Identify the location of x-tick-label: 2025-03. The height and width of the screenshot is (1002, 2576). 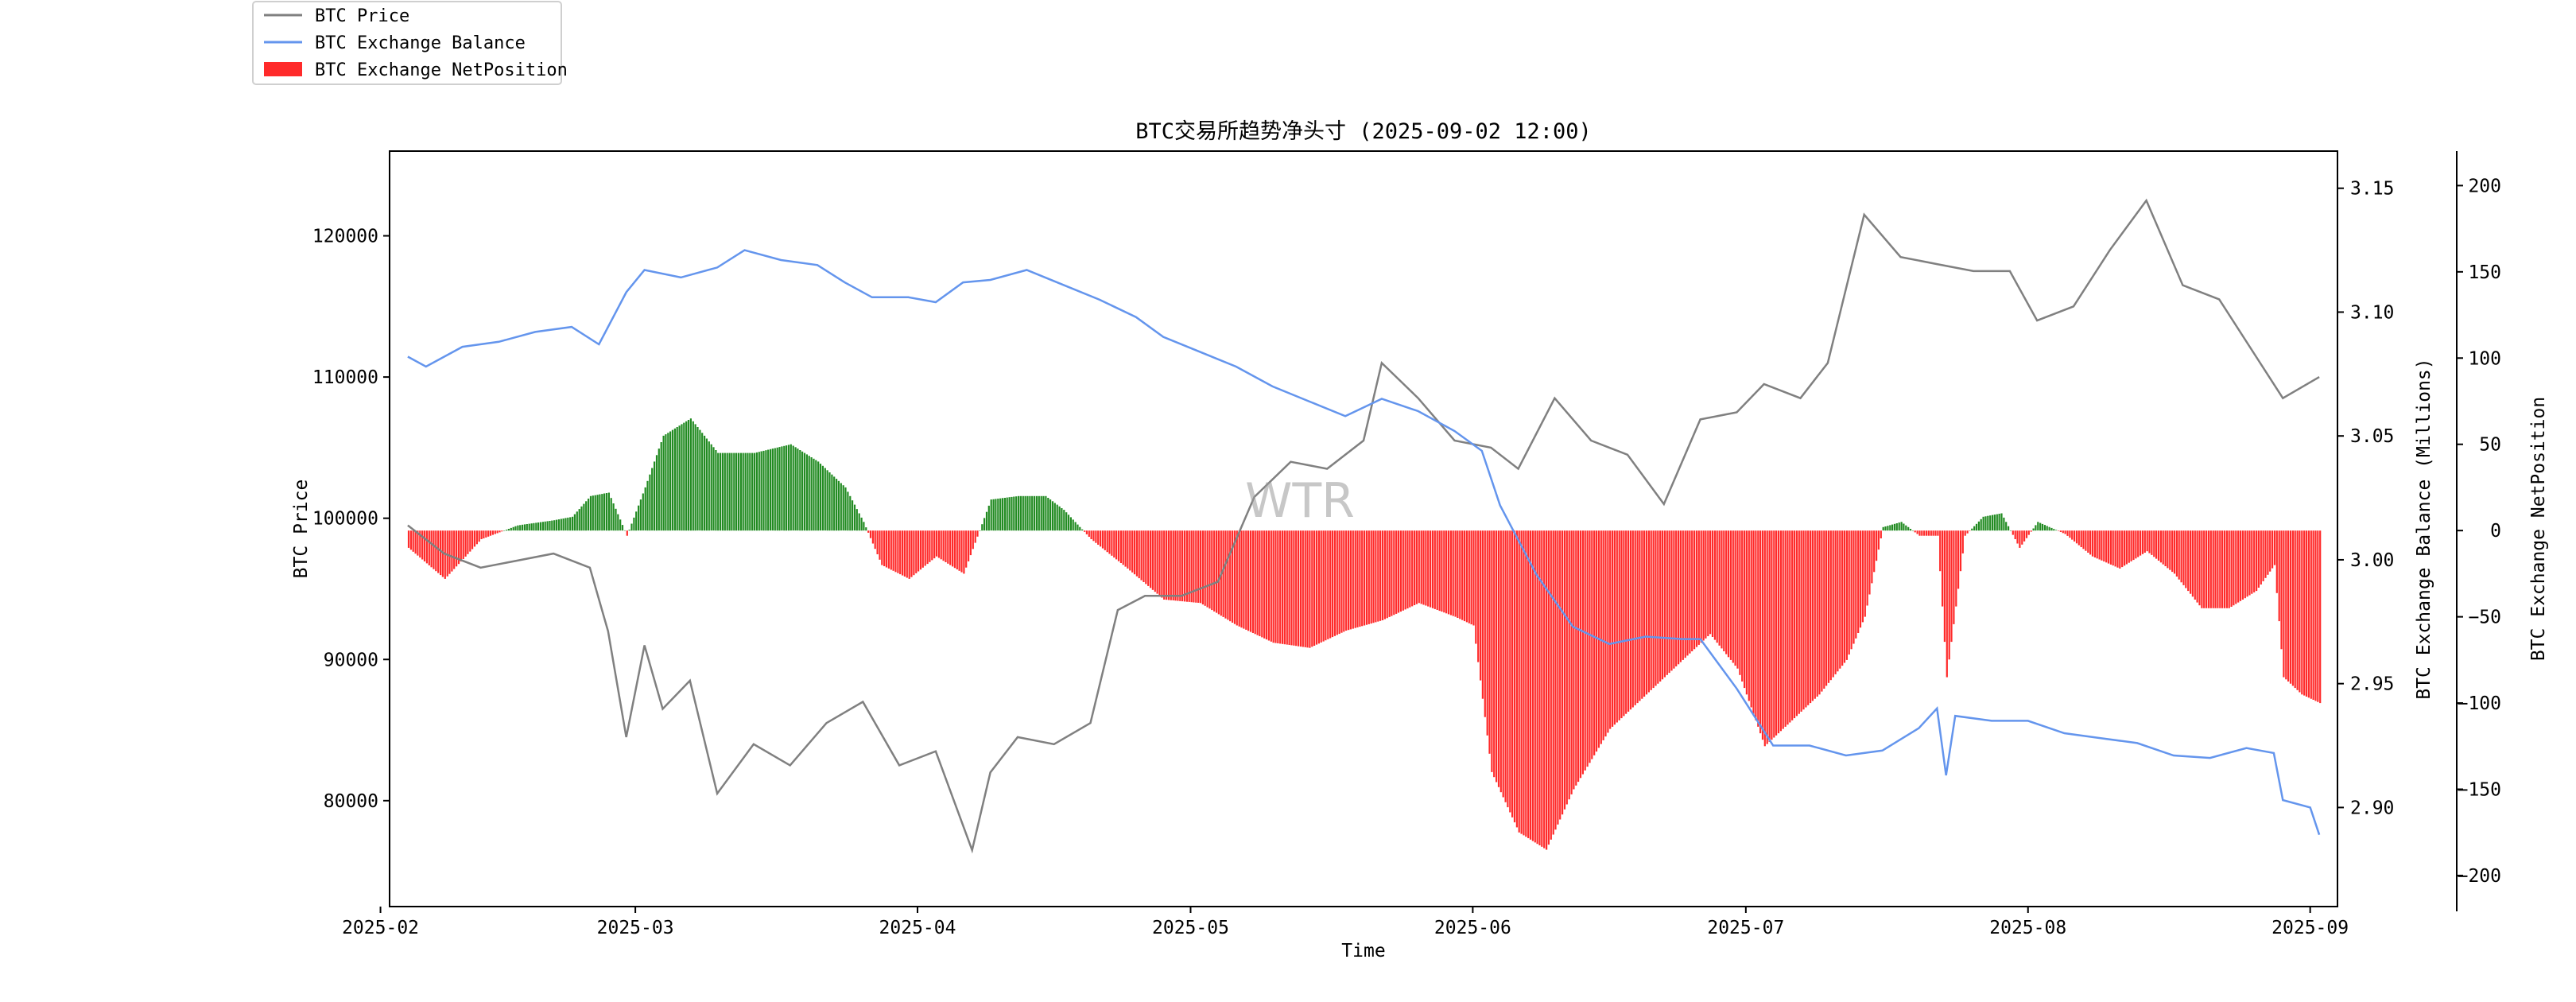
(635, 928).